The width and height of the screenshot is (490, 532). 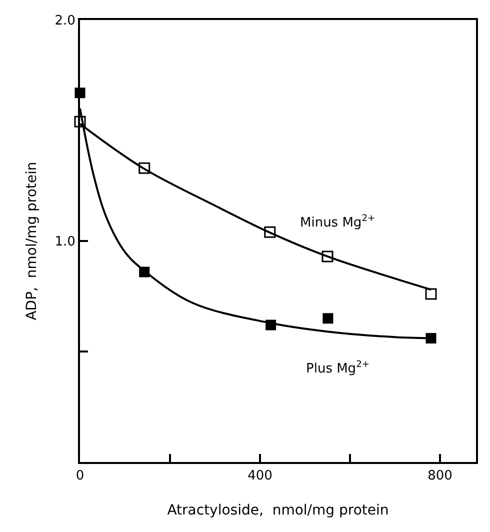 I want to click on series-label: Plus Mg$^{2+}$, so click(x=338, y=368).